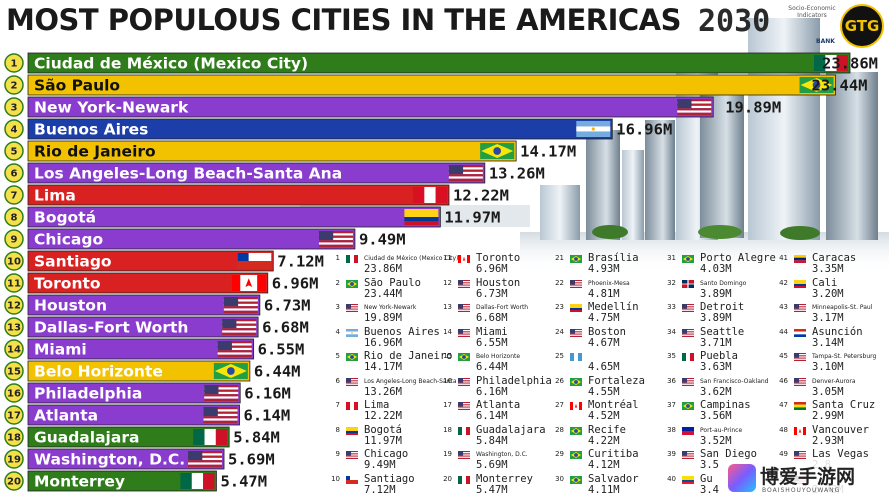 The width and height of the screenshot is (889, 500). I want to click on ranking-population: 3.71M, so click(716, 342).